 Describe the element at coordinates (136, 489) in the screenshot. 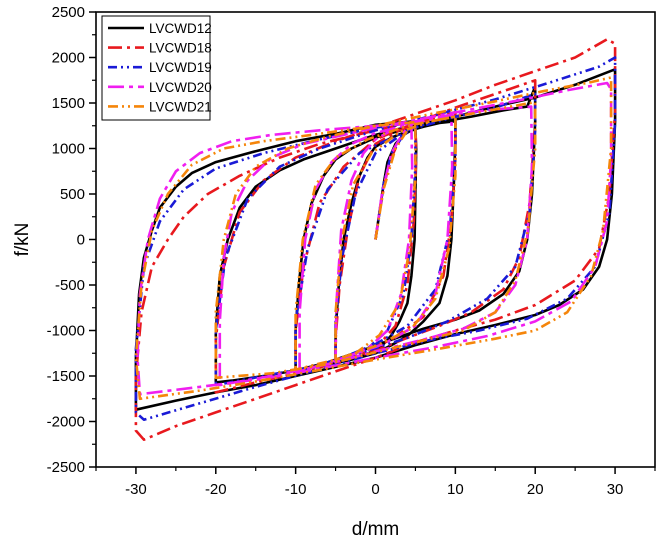

I see `x-tick-label: -30` at that location.